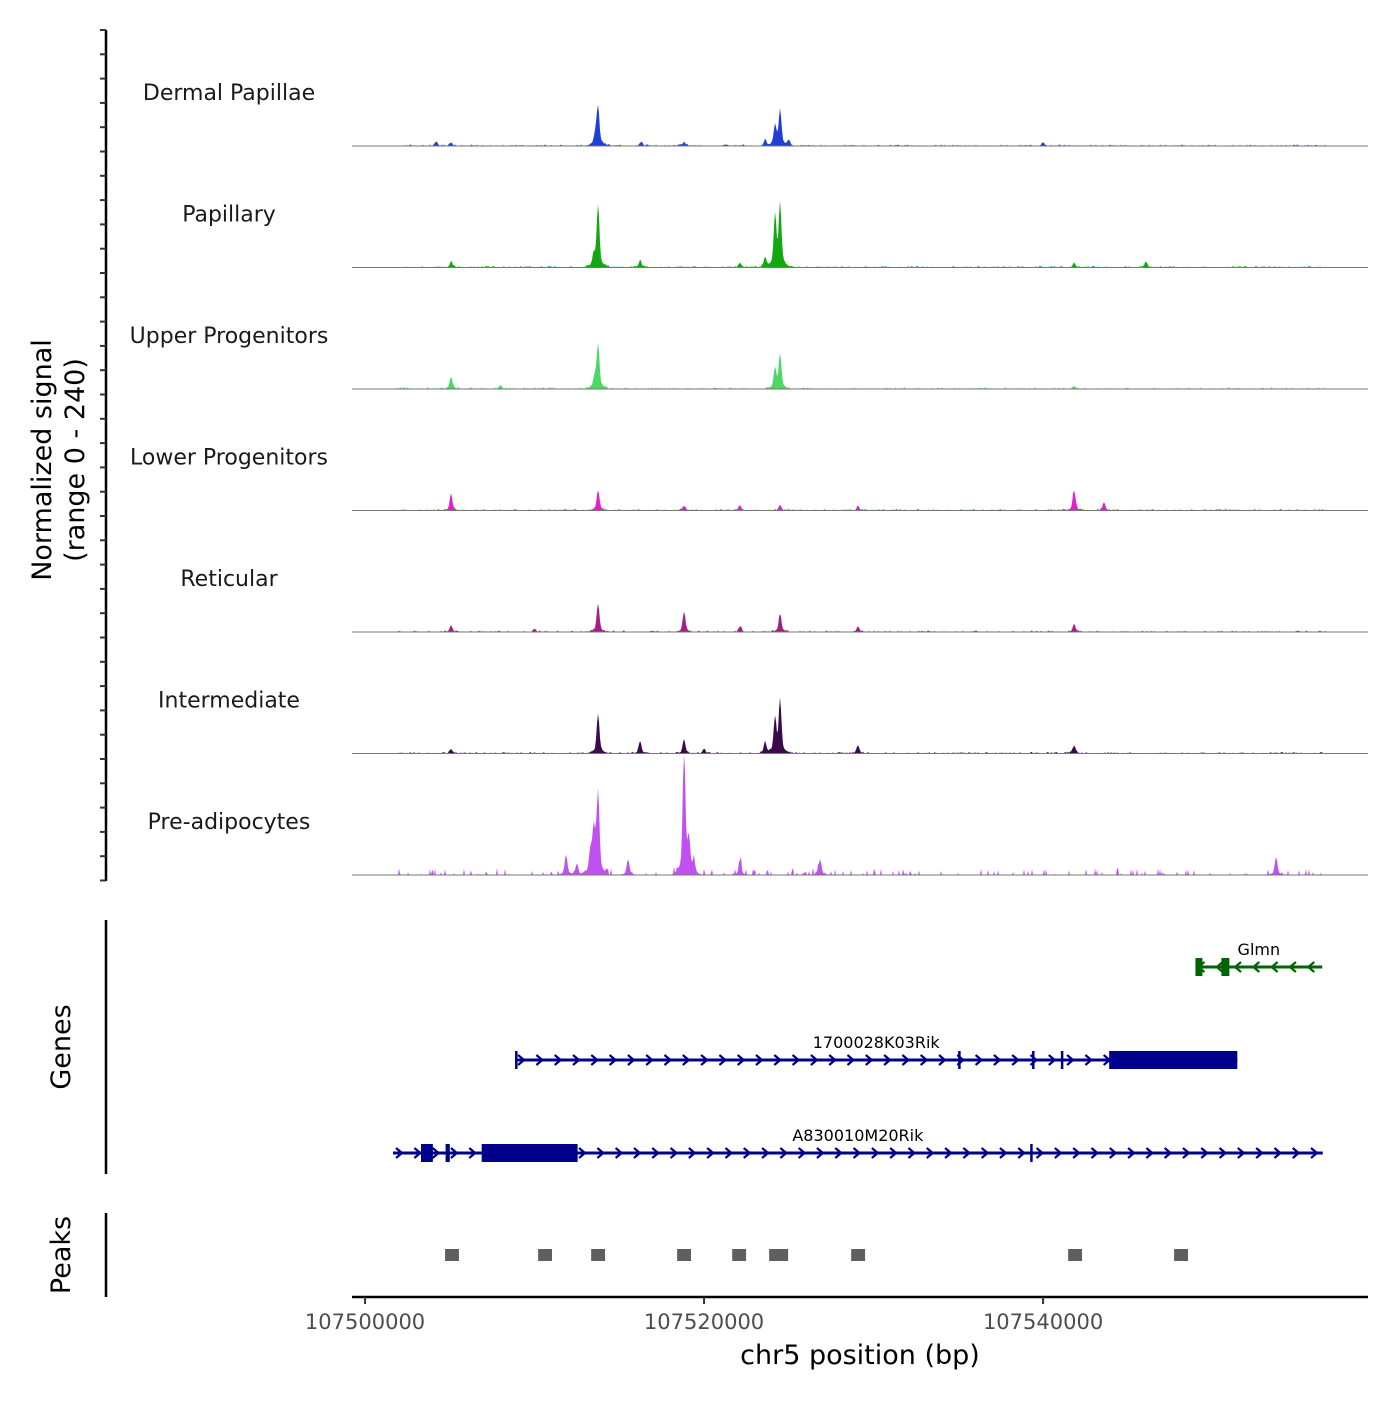 The image size is (1400, 1404). What do you see at coordinates (858, 1135) in the screenshot?
I see `gene-label: A830010M20Rik` at bounding box center [858, 1135].